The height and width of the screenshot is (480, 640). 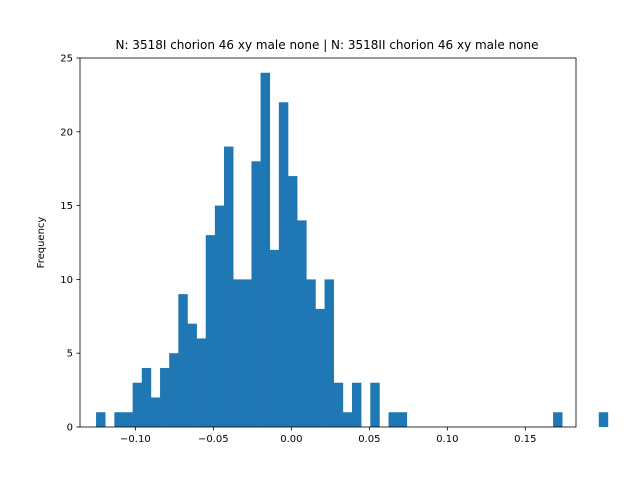 I want to click on y-tick-label: 25, so click(x=66, y=59).